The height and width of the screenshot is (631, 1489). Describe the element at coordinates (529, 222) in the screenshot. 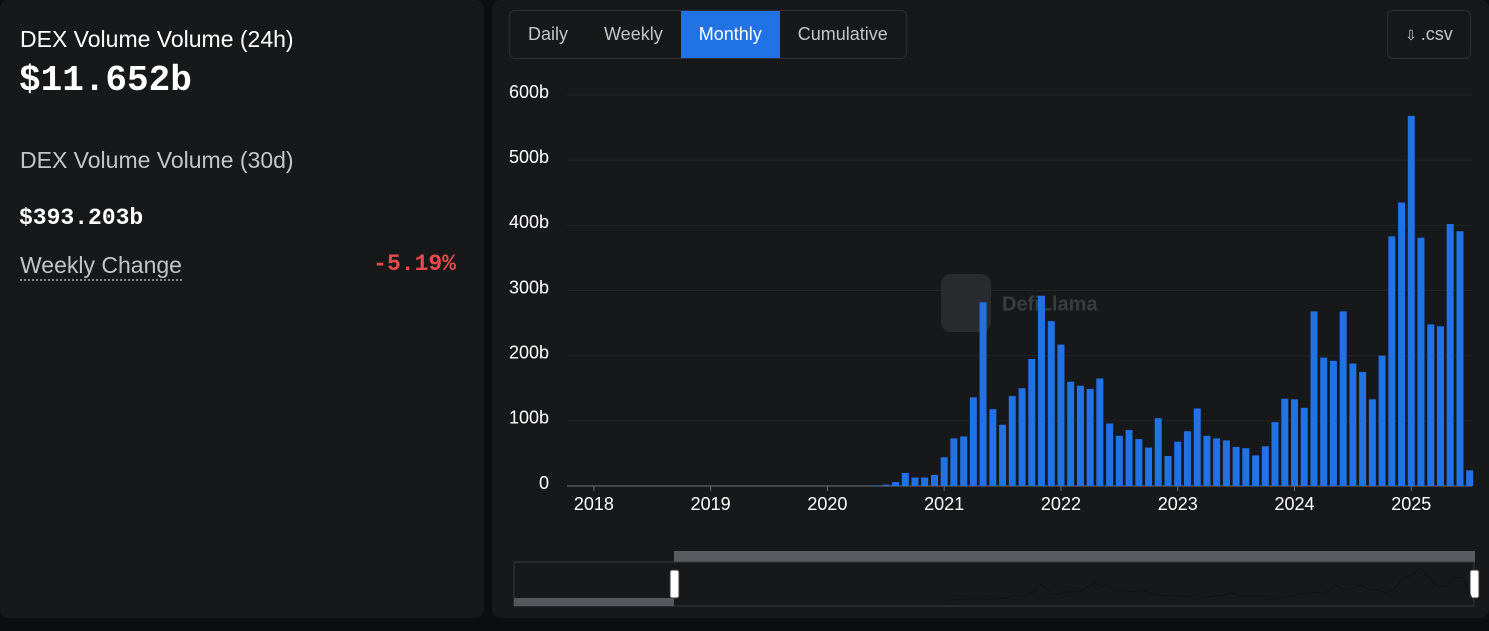

I see `y-tick-label: 400b` at that location.